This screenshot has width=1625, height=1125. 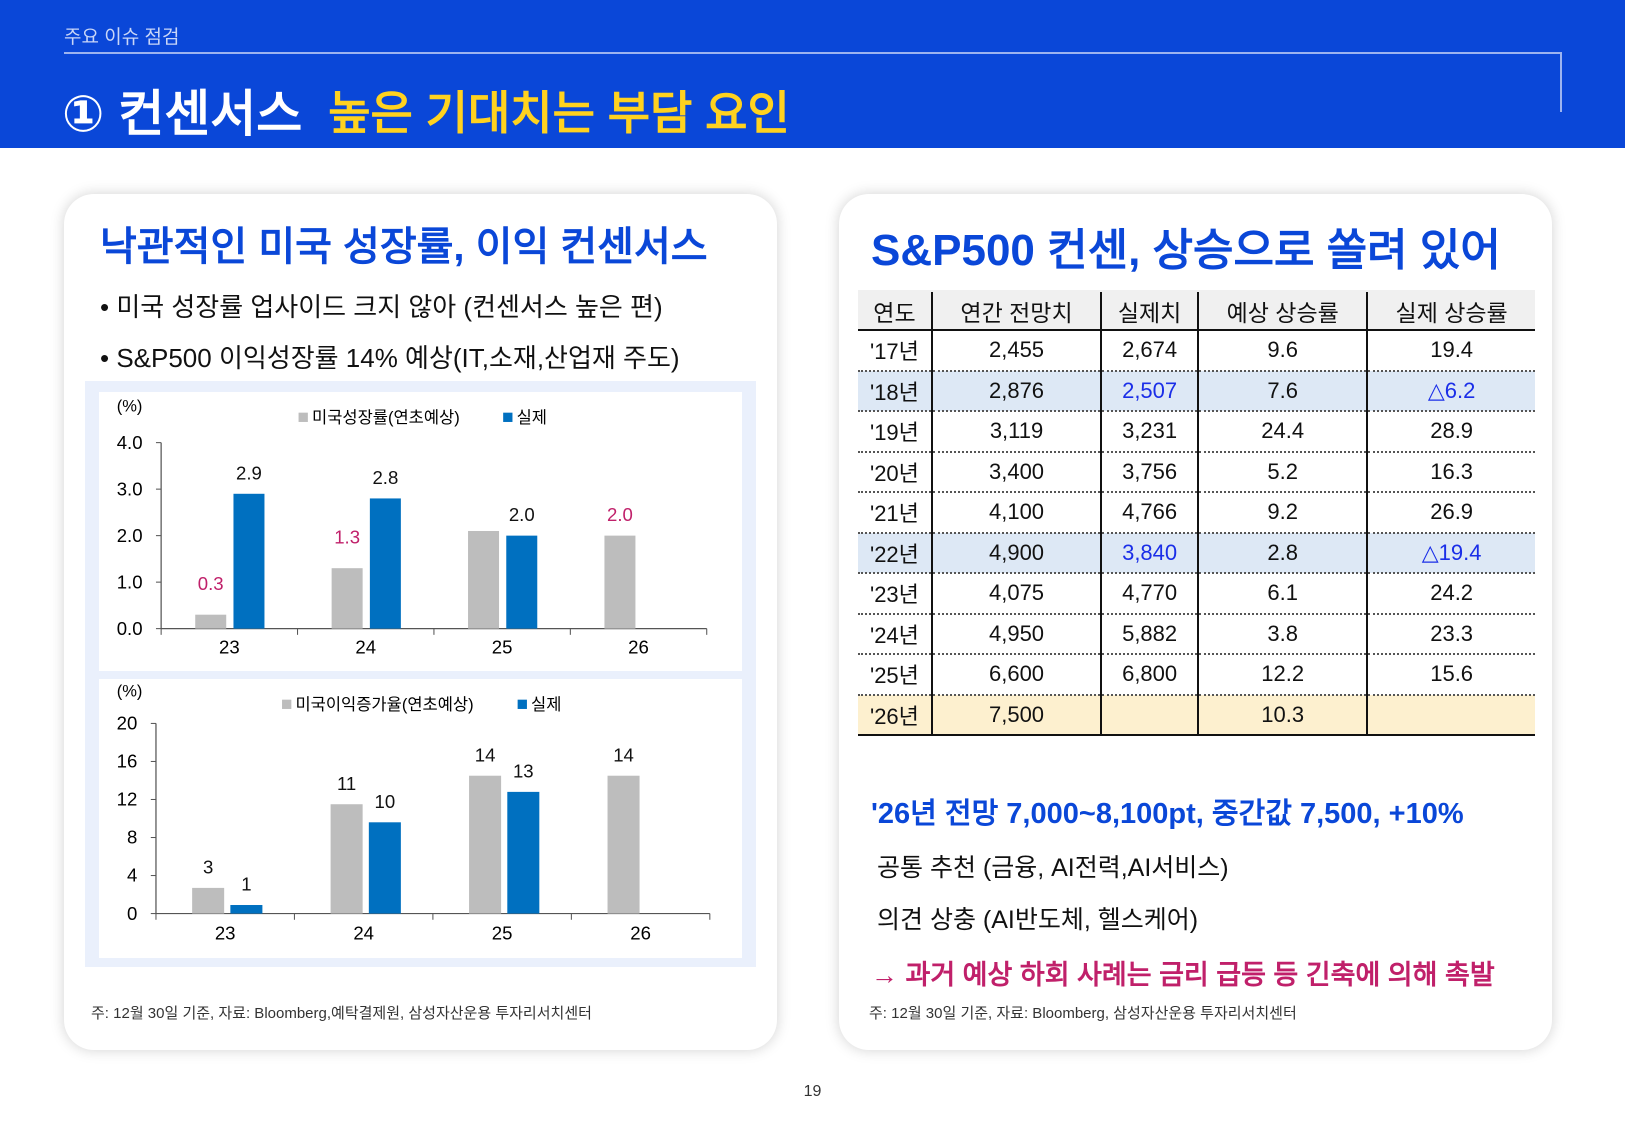 What do you see at coordinates (1016, 472) in the screenshot?
I see `table-cell: 3,400` at bounding box center [1016, 472].